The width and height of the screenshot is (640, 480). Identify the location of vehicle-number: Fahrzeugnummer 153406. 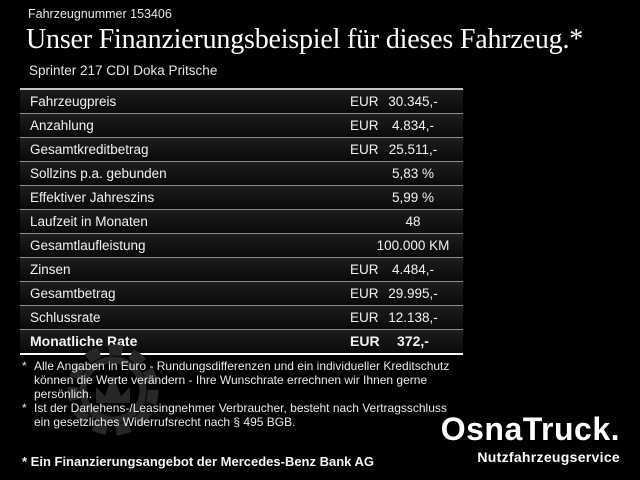
(100, 14).